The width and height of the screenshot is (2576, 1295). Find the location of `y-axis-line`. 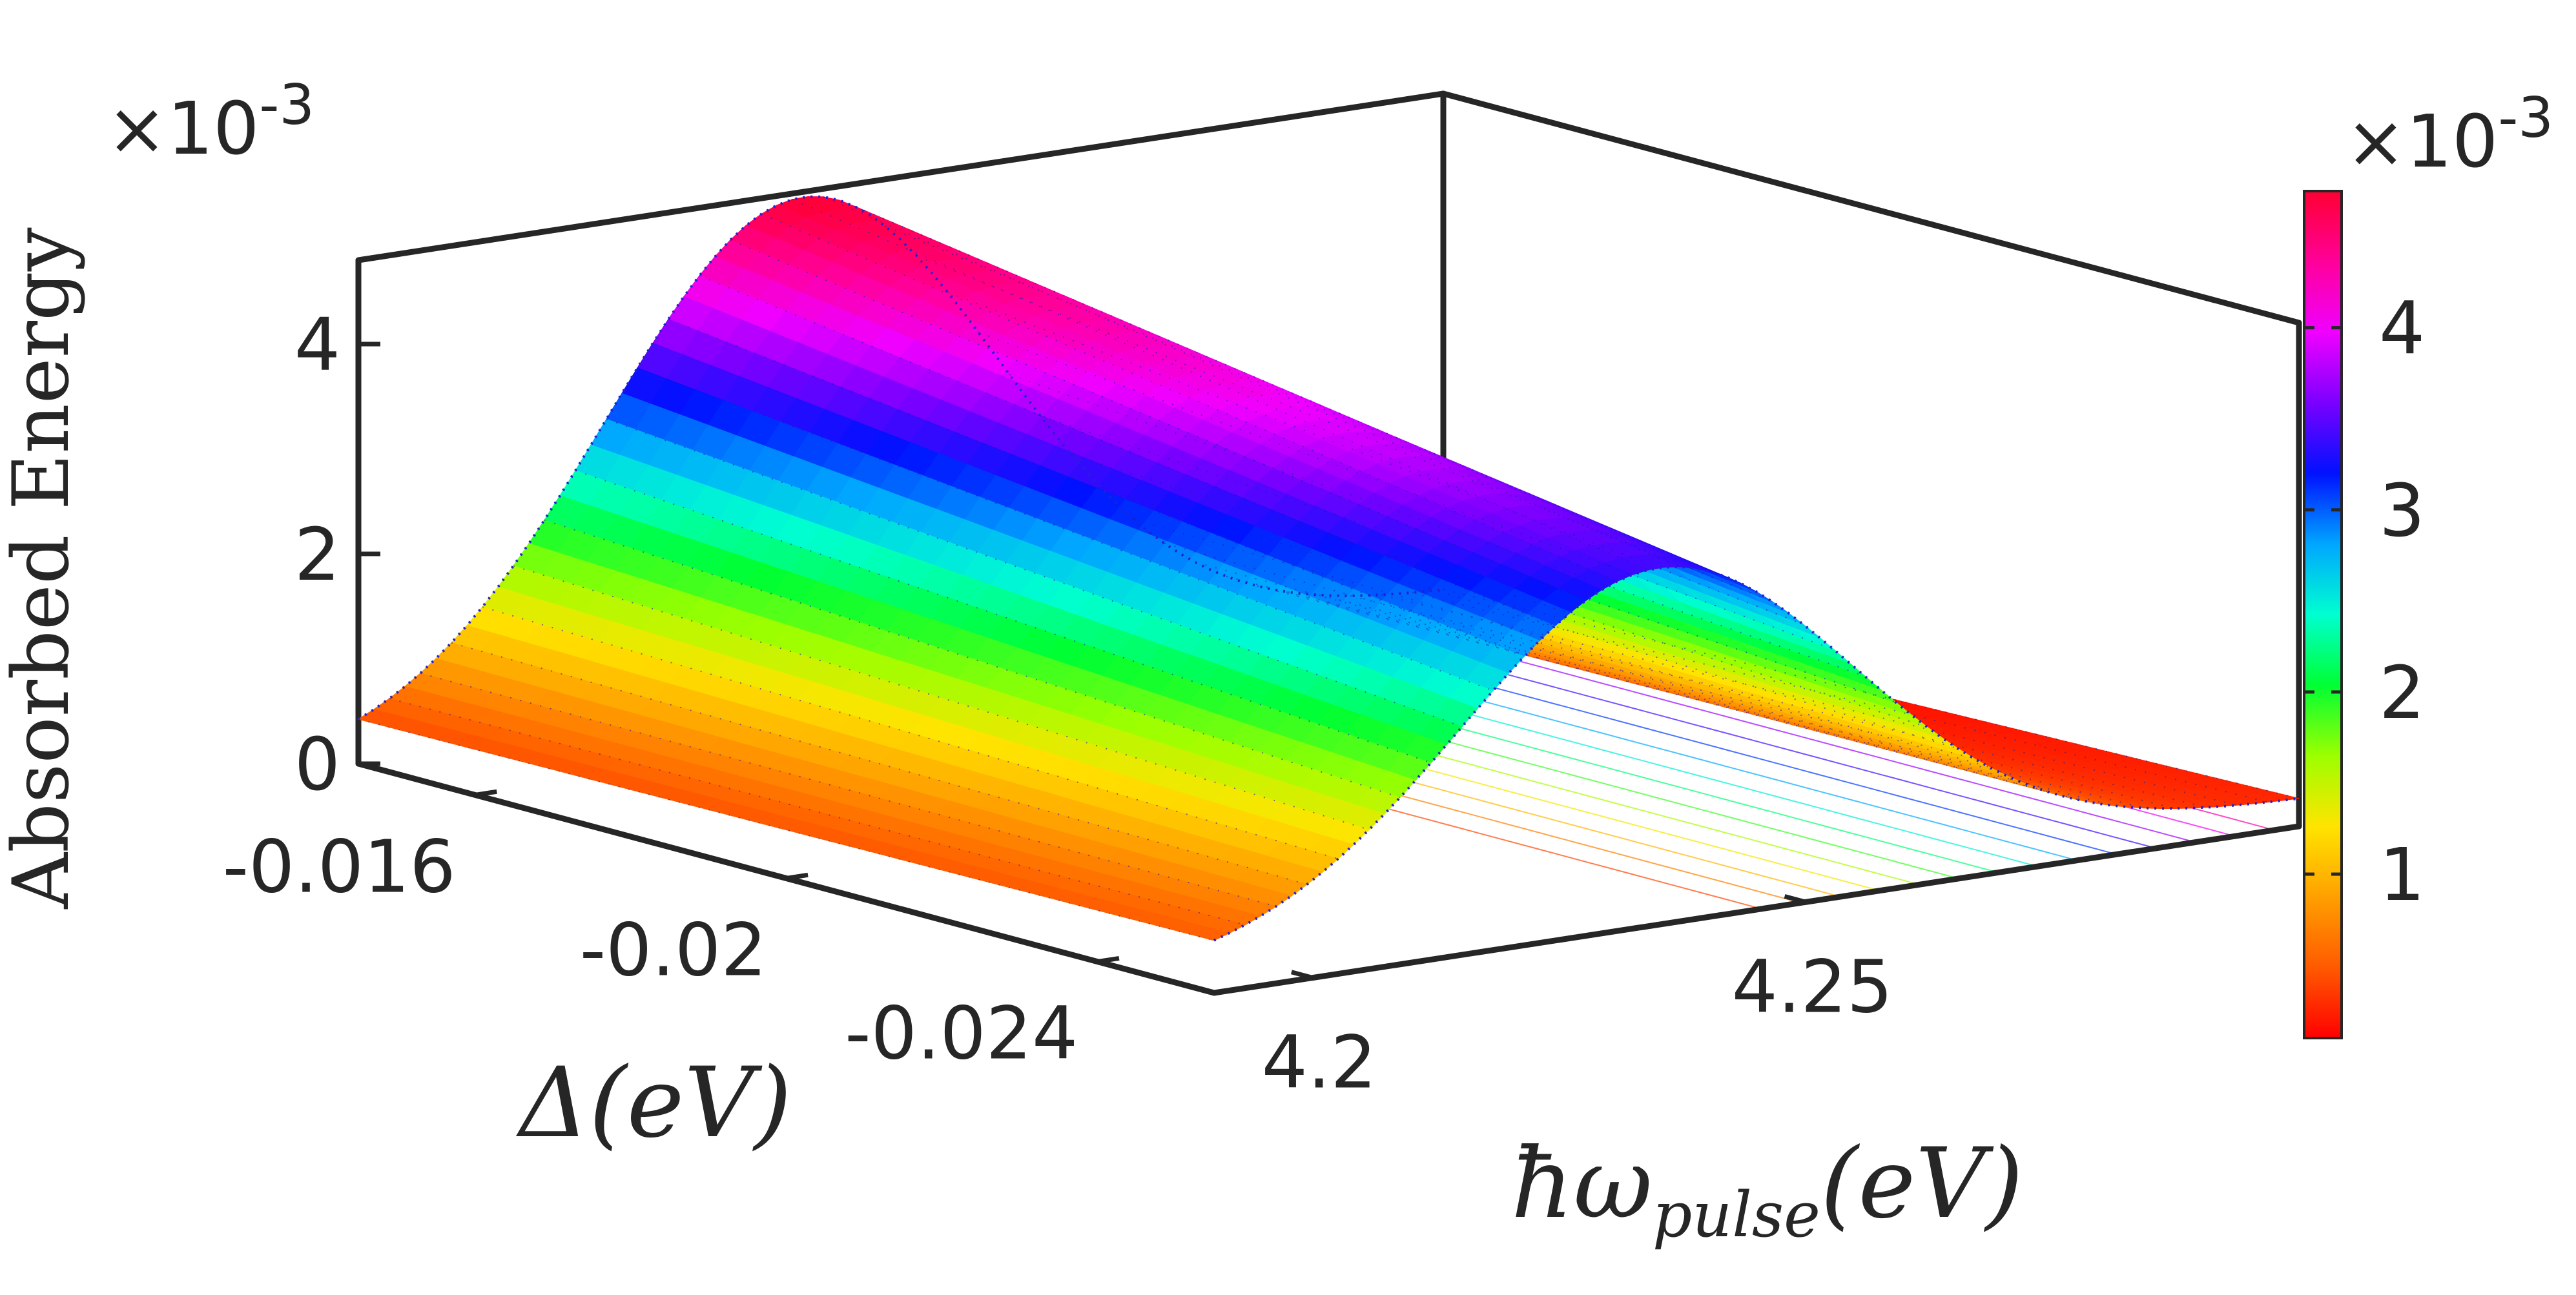

y-axis-line is located at coordinates (1756, 910).